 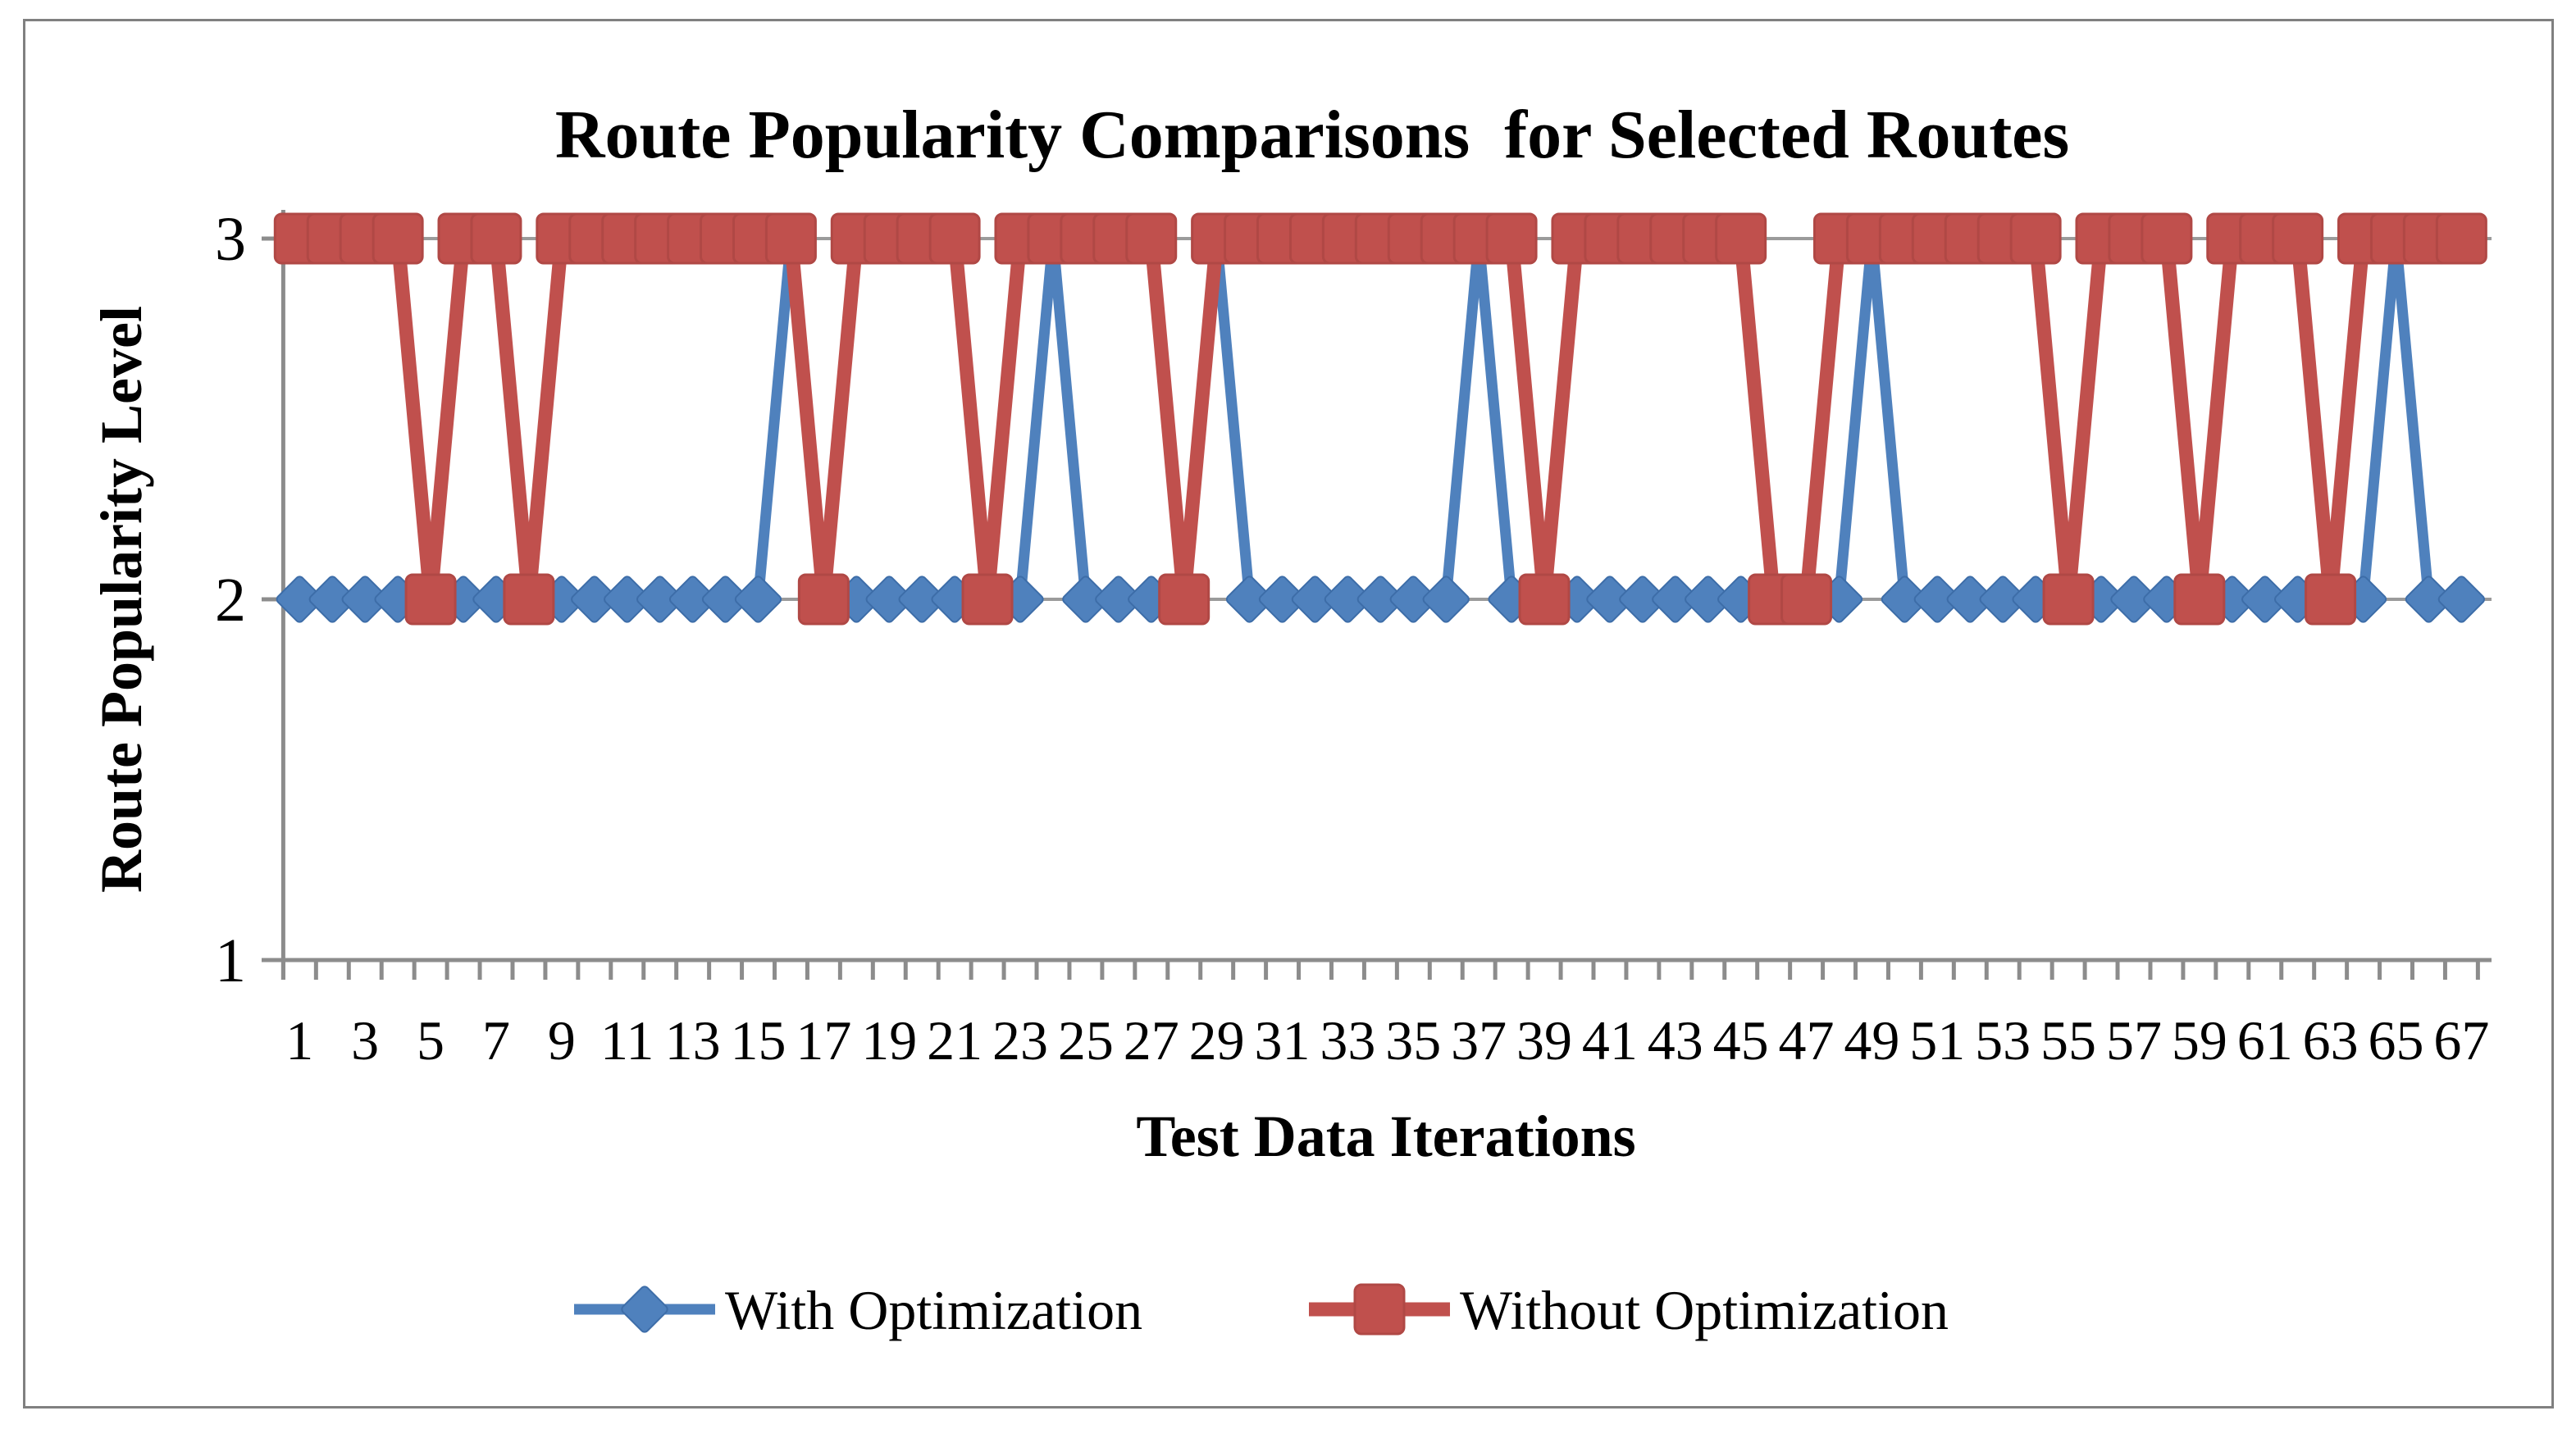 I want to click on x-tick-label: 15, so click(x=758, y=1040).